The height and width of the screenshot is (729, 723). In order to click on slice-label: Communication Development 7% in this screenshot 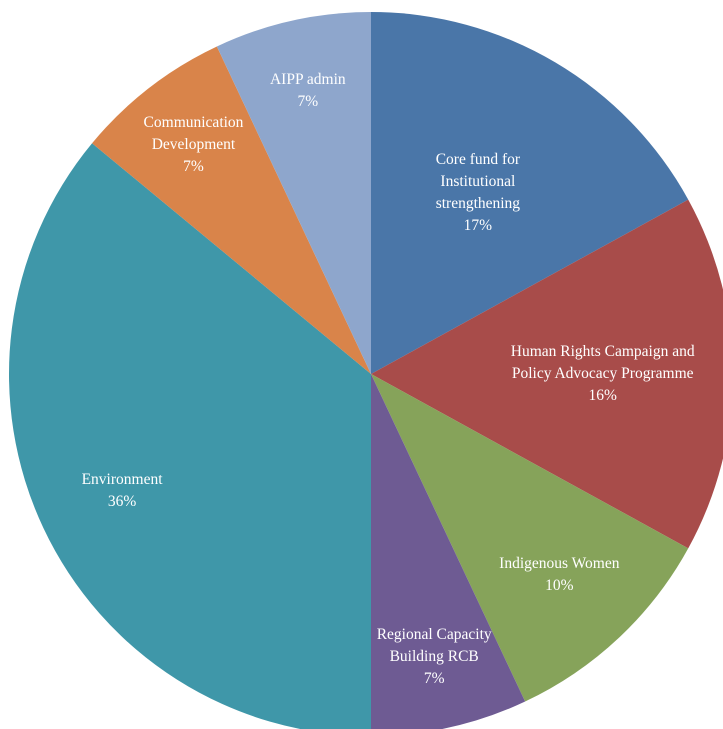, I will do `click(194, 145)`.